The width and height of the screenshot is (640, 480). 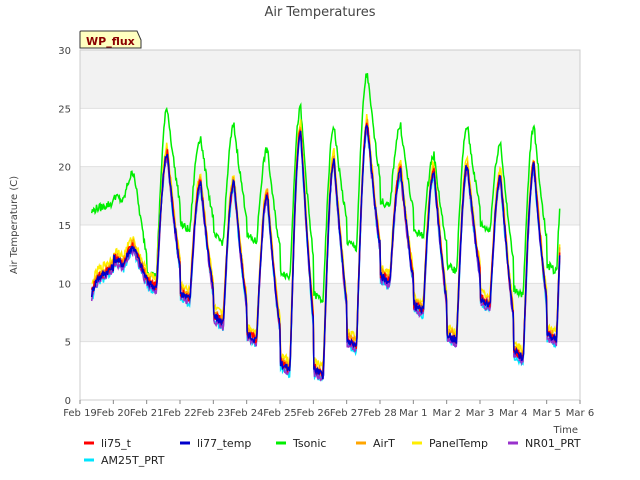 I want to click on legend-label: li75_t, so click(x=116, y=443).